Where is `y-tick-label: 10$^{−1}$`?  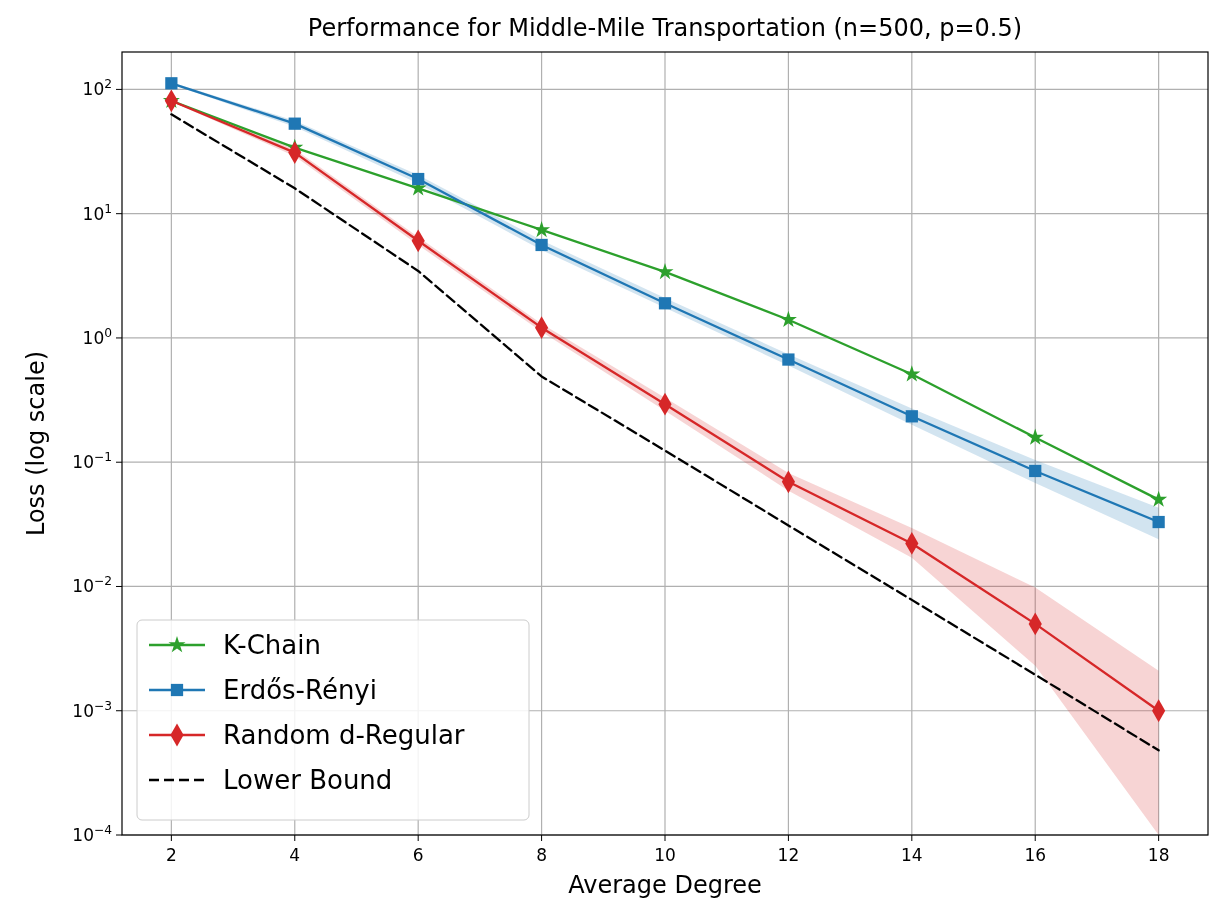
y-tick-label: 10$^{−1}$ is located at coordinates (92, 461).